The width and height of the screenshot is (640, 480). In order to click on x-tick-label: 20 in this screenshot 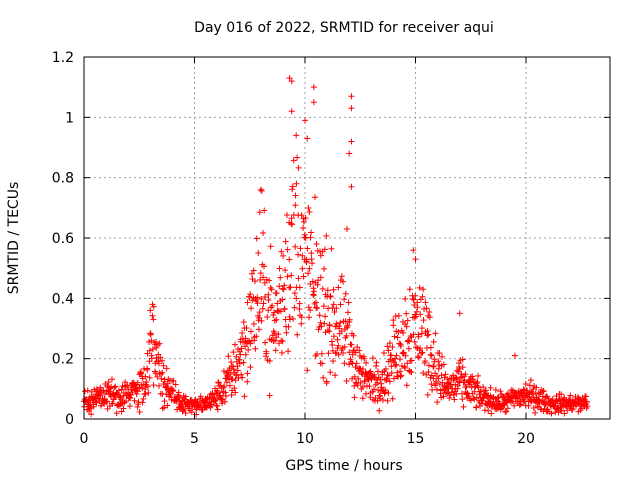, I will do `click(526, 439)`.